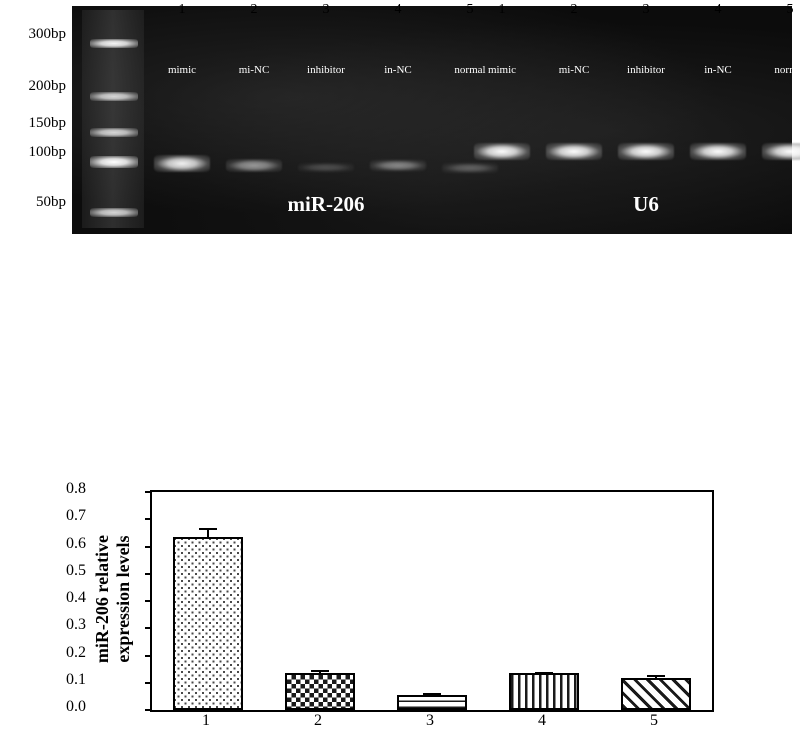 The image size is (800, 730). What do you see at coordinates (542, 720) in the screenshot?
I see `x-tick-label: 4` at bounding box center [542, 720].